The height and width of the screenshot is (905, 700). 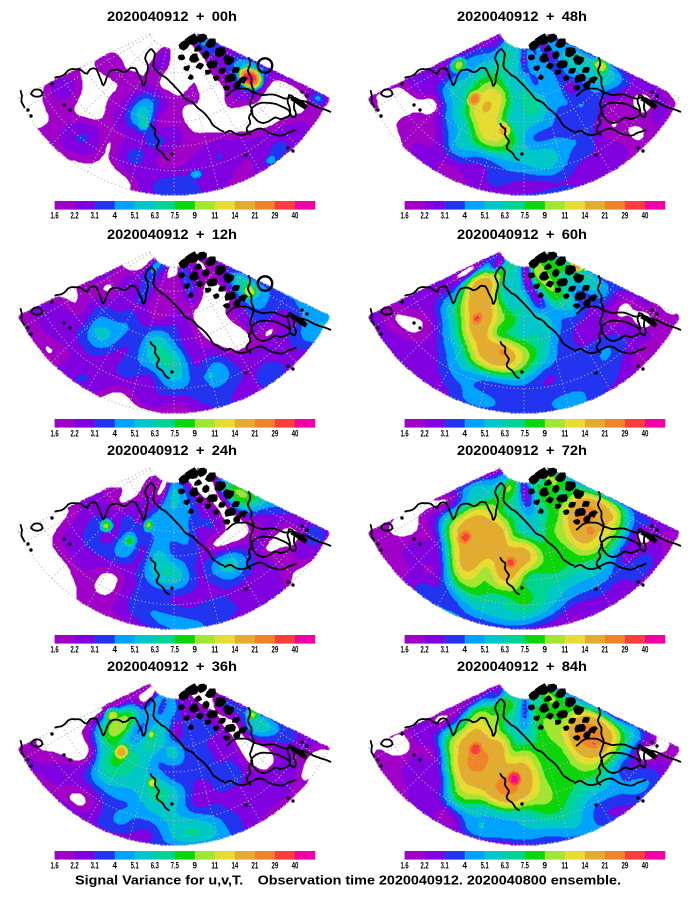 What do you see at coordinates (172, 450) in the screenshot?
I see `svg-text: 2020040912 + 24h` at bounding box center [172, 450].